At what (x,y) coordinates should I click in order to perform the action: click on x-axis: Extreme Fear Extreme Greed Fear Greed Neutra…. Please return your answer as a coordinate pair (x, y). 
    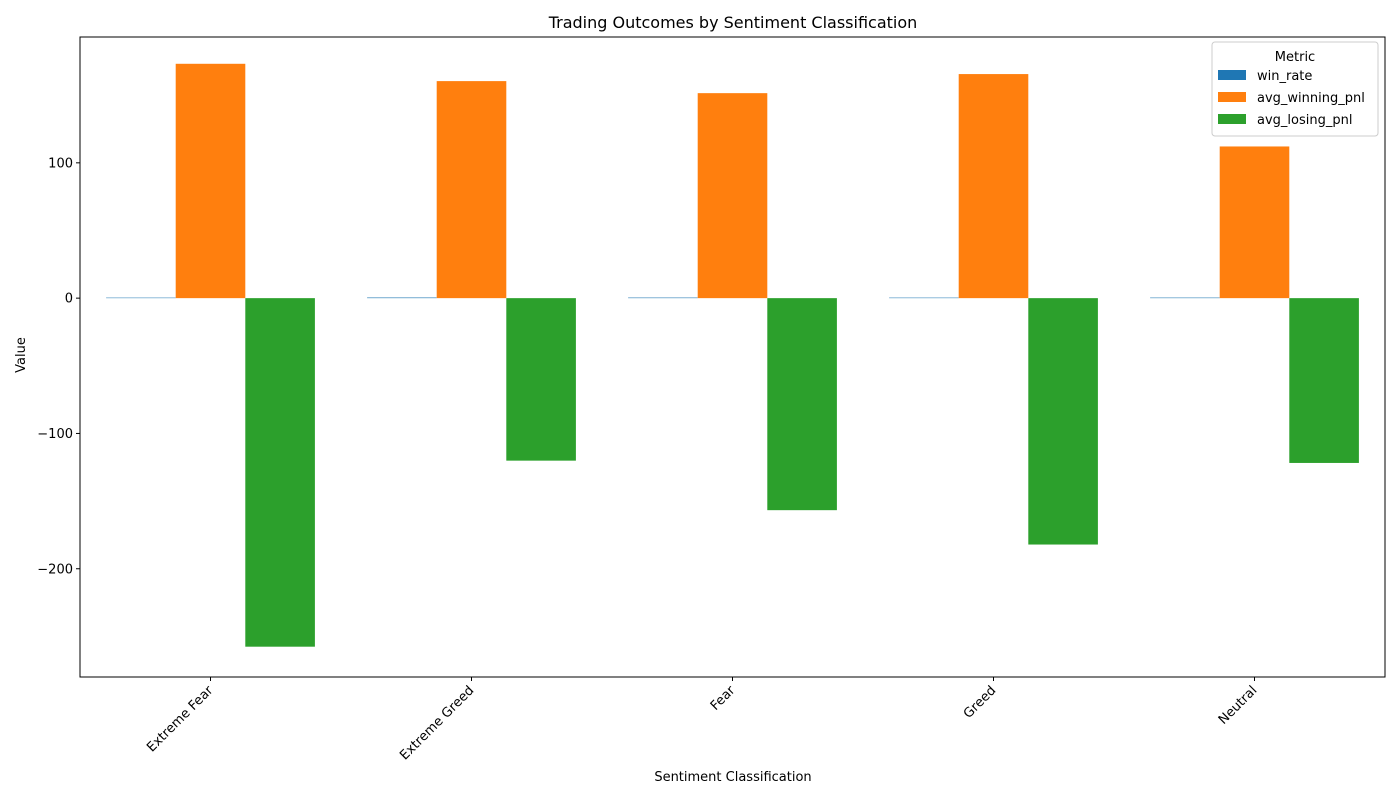
    Looking at the image, I should click on (702, 720).